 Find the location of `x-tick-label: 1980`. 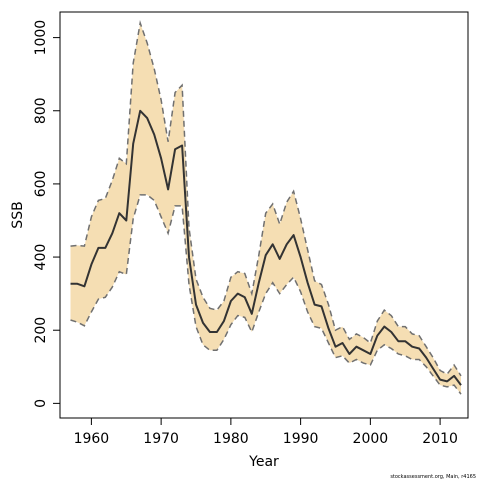

x-tick-label: 1980 is located at coordinates (231, 439).